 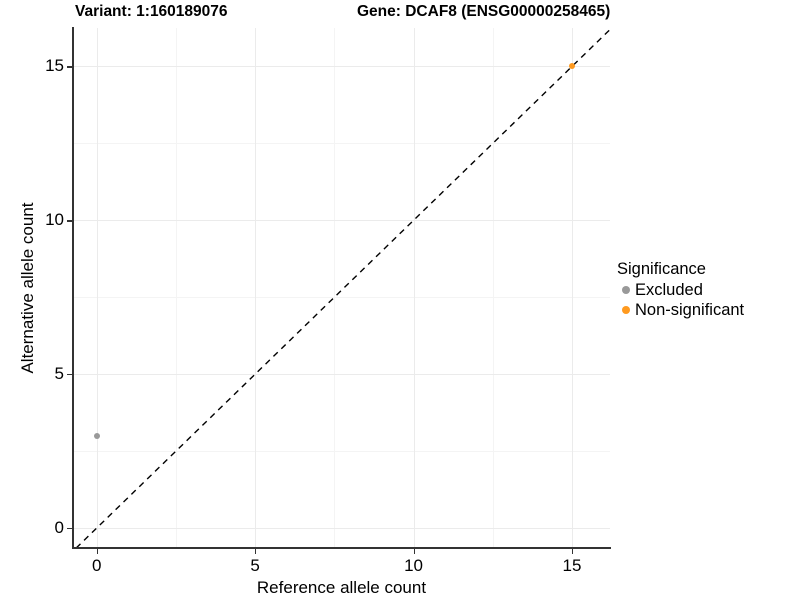 I want to click on legend: Significance Excluded Non-significant, so click(x=680, y=290).